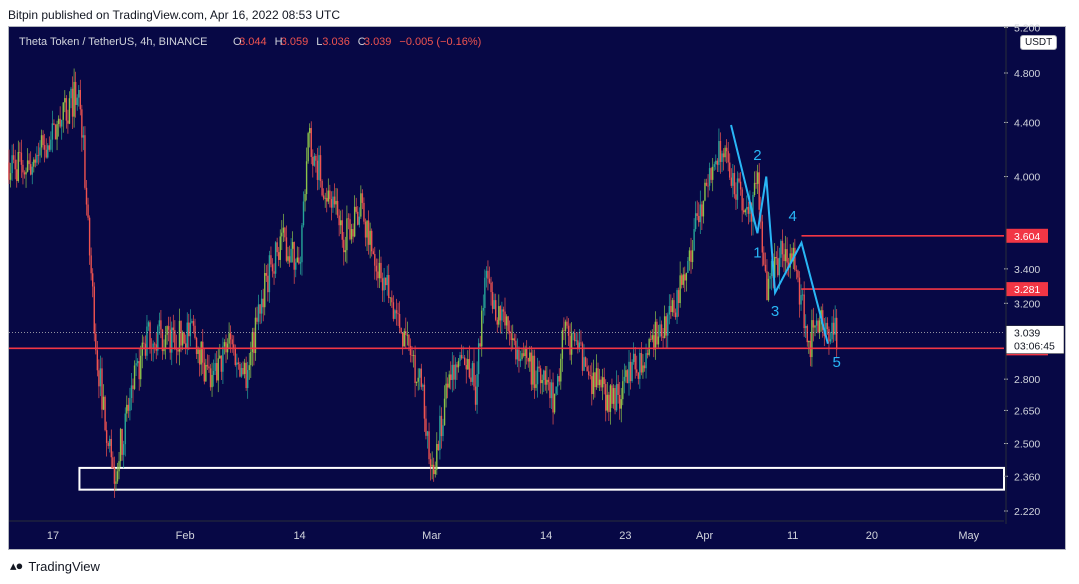  I want to click on price-tick-label: 4.800, so click(1027, 74).